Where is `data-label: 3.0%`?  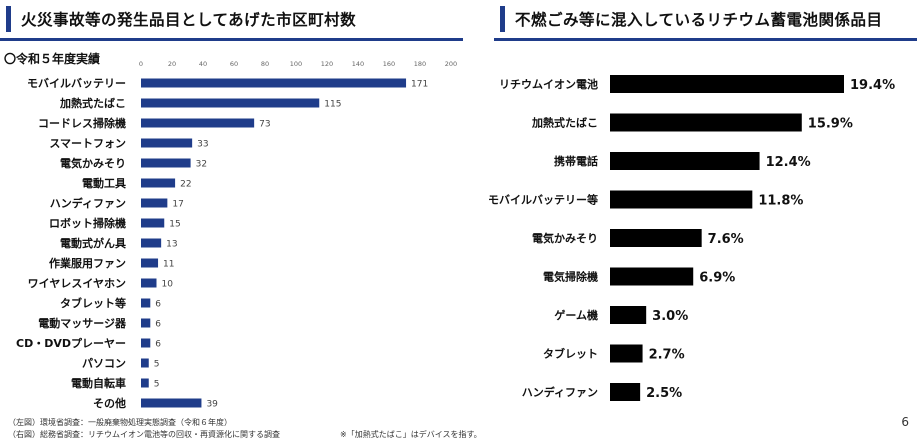 data-label: 3.0% is located at coordinates (670, 316).